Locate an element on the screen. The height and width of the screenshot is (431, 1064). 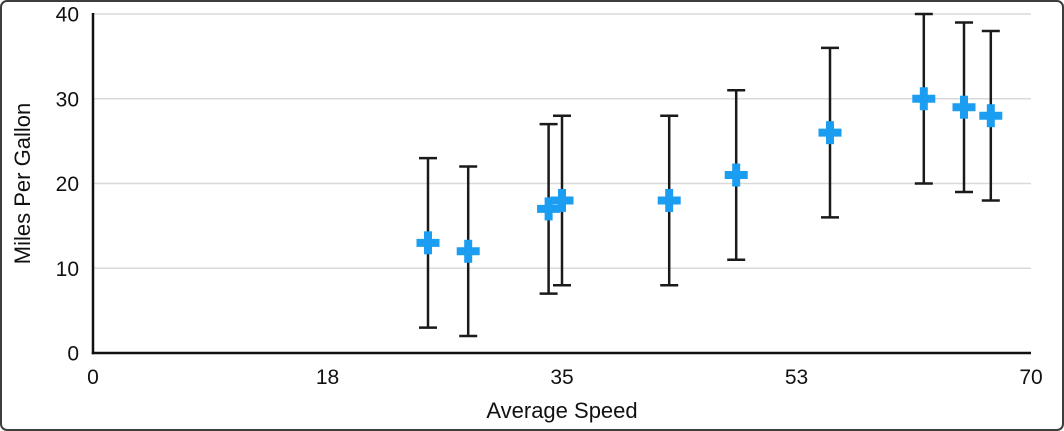
x-axis-title: Average Speed is located at coordinates (561, 410).